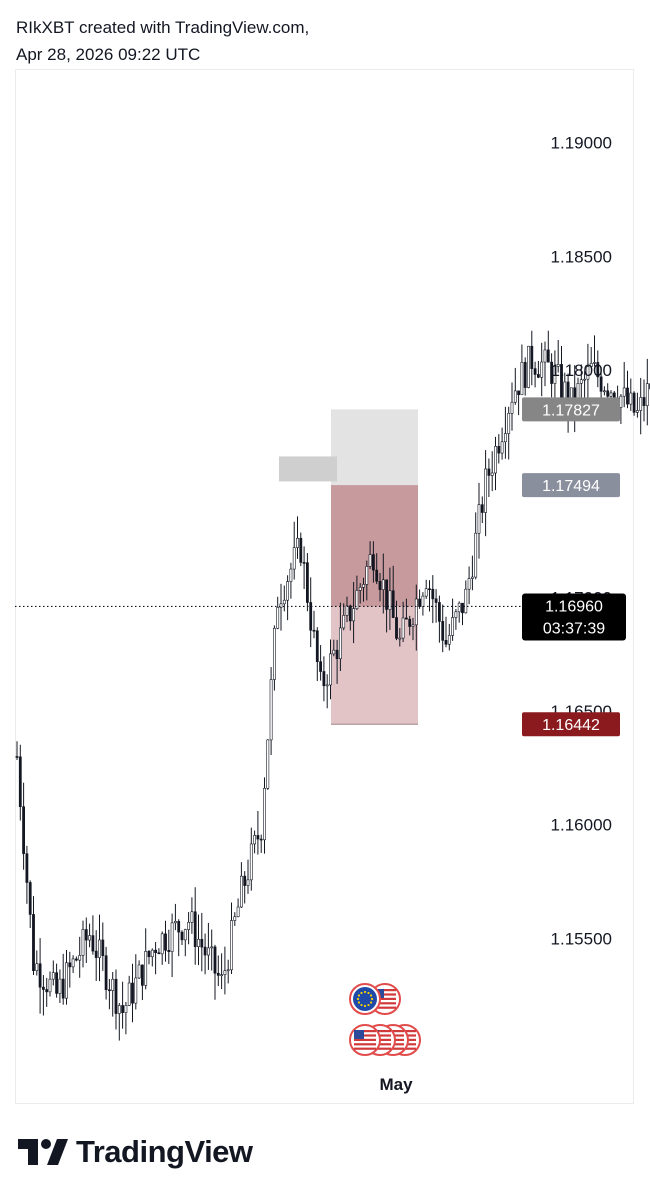  Describe the element at coordinates (581, 825) in the screenshot. I see `y-tick-label: 1.16000` at that location.